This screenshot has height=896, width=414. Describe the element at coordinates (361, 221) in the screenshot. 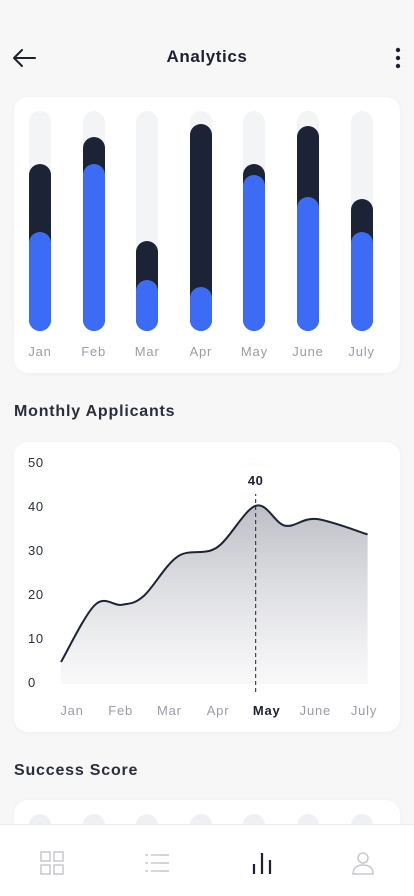

I see `bar-july` at that location.